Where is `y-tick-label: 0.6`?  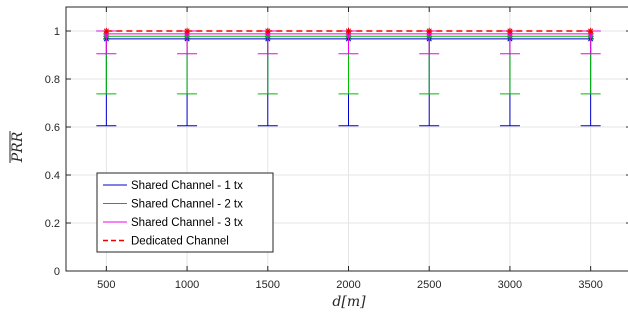 y-tick-label: 0.6 is located at coordinates (52, 128).